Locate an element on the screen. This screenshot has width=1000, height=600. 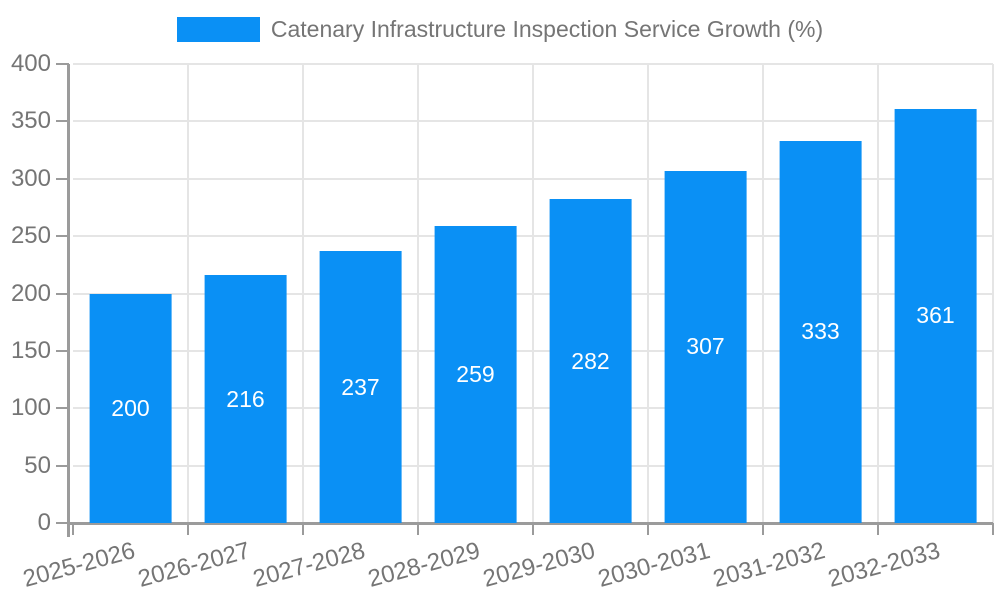
y-tick-label: 300 is located at coordinates (30, 178).